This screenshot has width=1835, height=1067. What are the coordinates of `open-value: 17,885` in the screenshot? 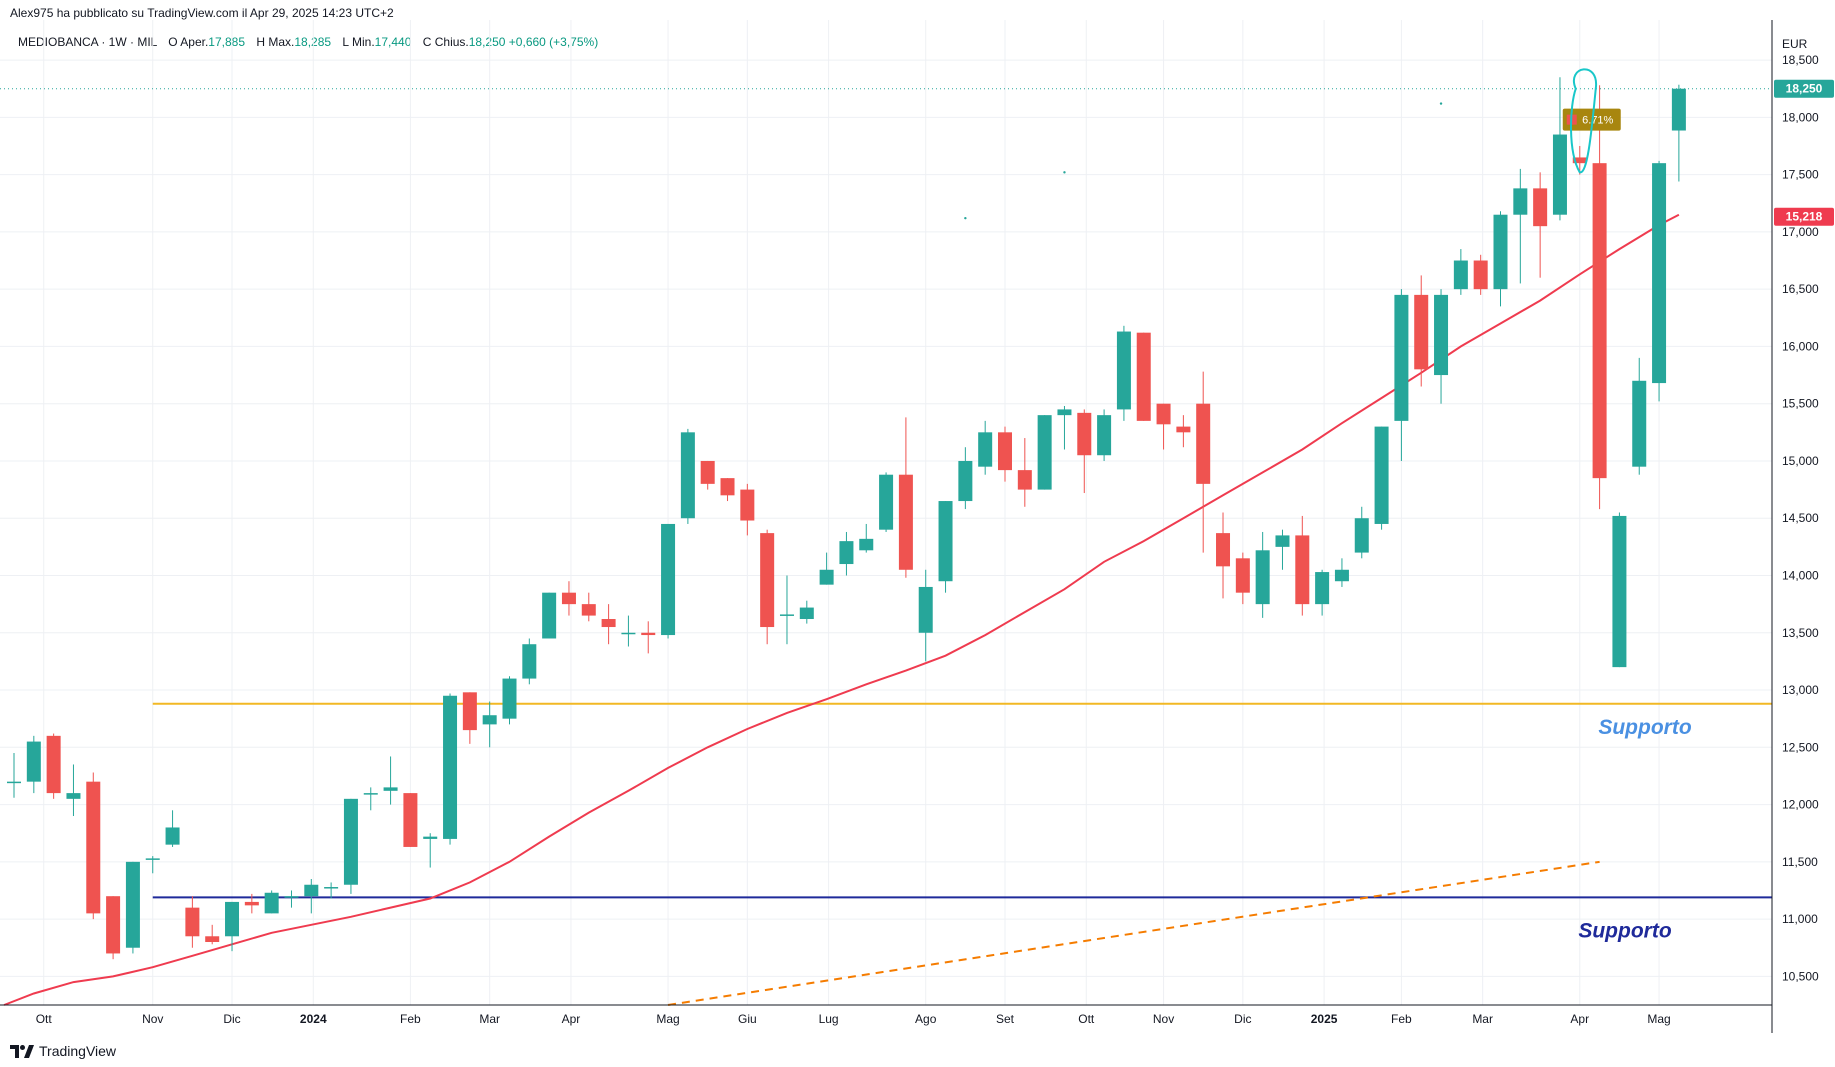 It's located at (226, 42).